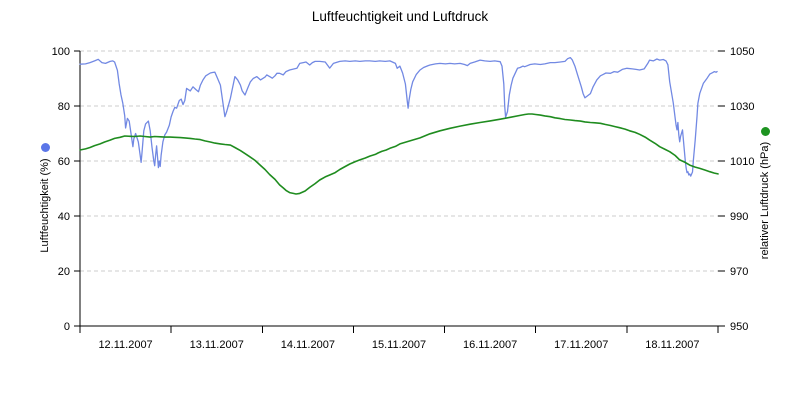  I want to click on left-axis-tick-label: 80, so click(64, 107).